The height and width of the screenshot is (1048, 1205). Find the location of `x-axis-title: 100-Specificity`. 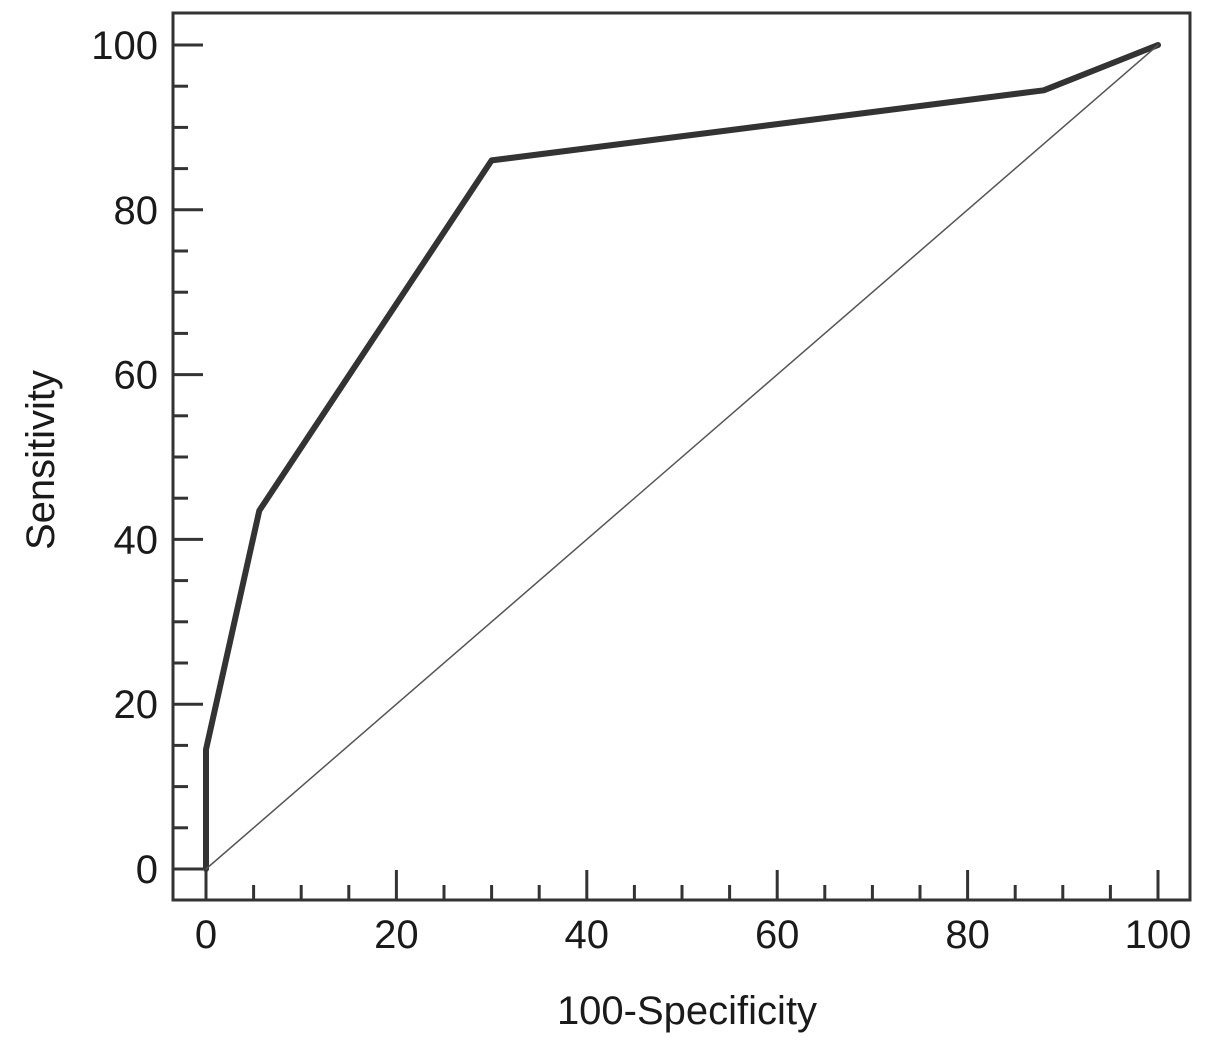

x-axis-title: 100-Specificity is located at coordinates (687, 1011).